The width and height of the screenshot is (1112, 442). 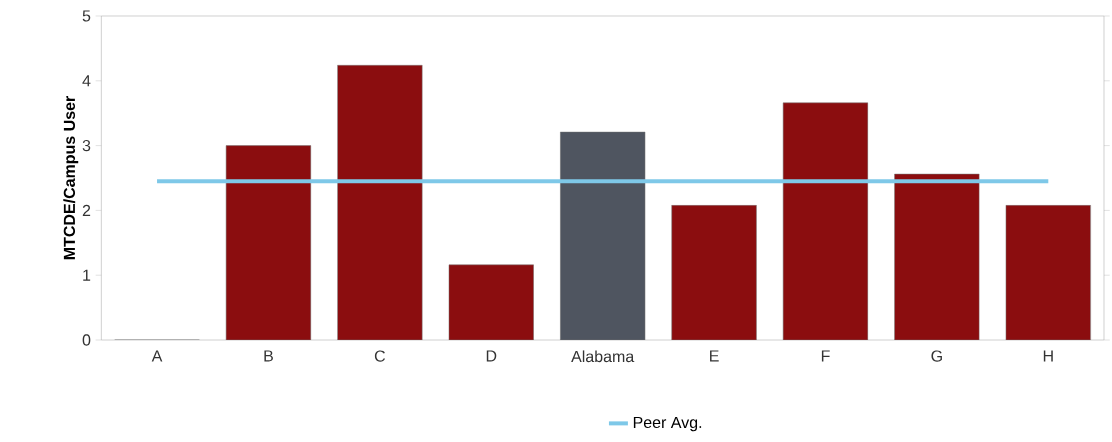 I want to click on x-tick-label: E, so click(x=714, y=356).